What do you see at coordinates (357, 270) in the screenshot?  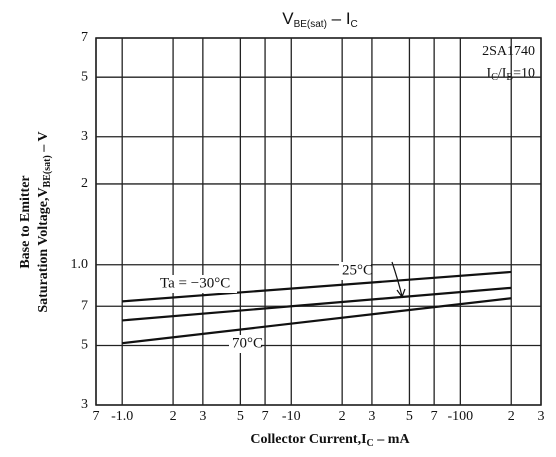 I see `series-label: 25°C` at bounding box center [357, 270].